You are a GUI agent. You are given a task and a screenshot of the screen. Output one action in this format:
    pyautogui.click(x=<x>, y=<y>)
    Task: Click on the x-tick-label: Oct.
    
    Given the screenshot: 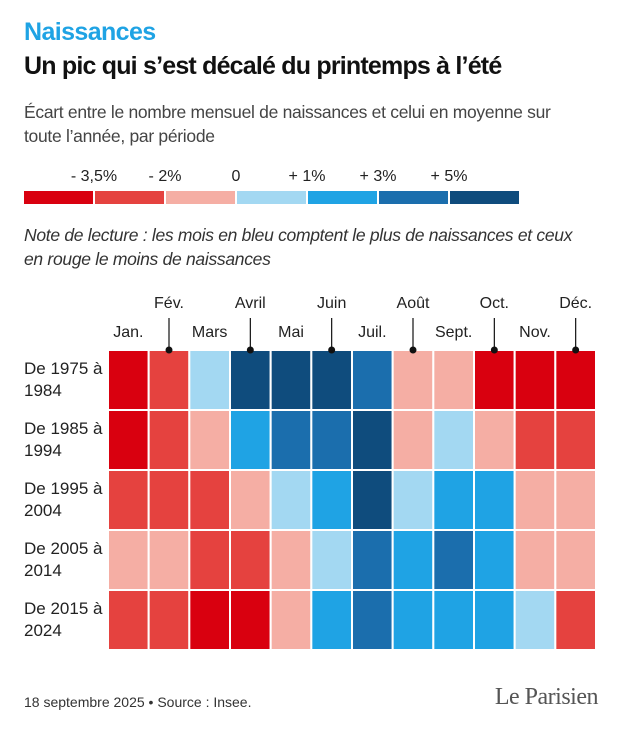 What is the action you would take?
    pyautogui.click(x=494, y=303)
    